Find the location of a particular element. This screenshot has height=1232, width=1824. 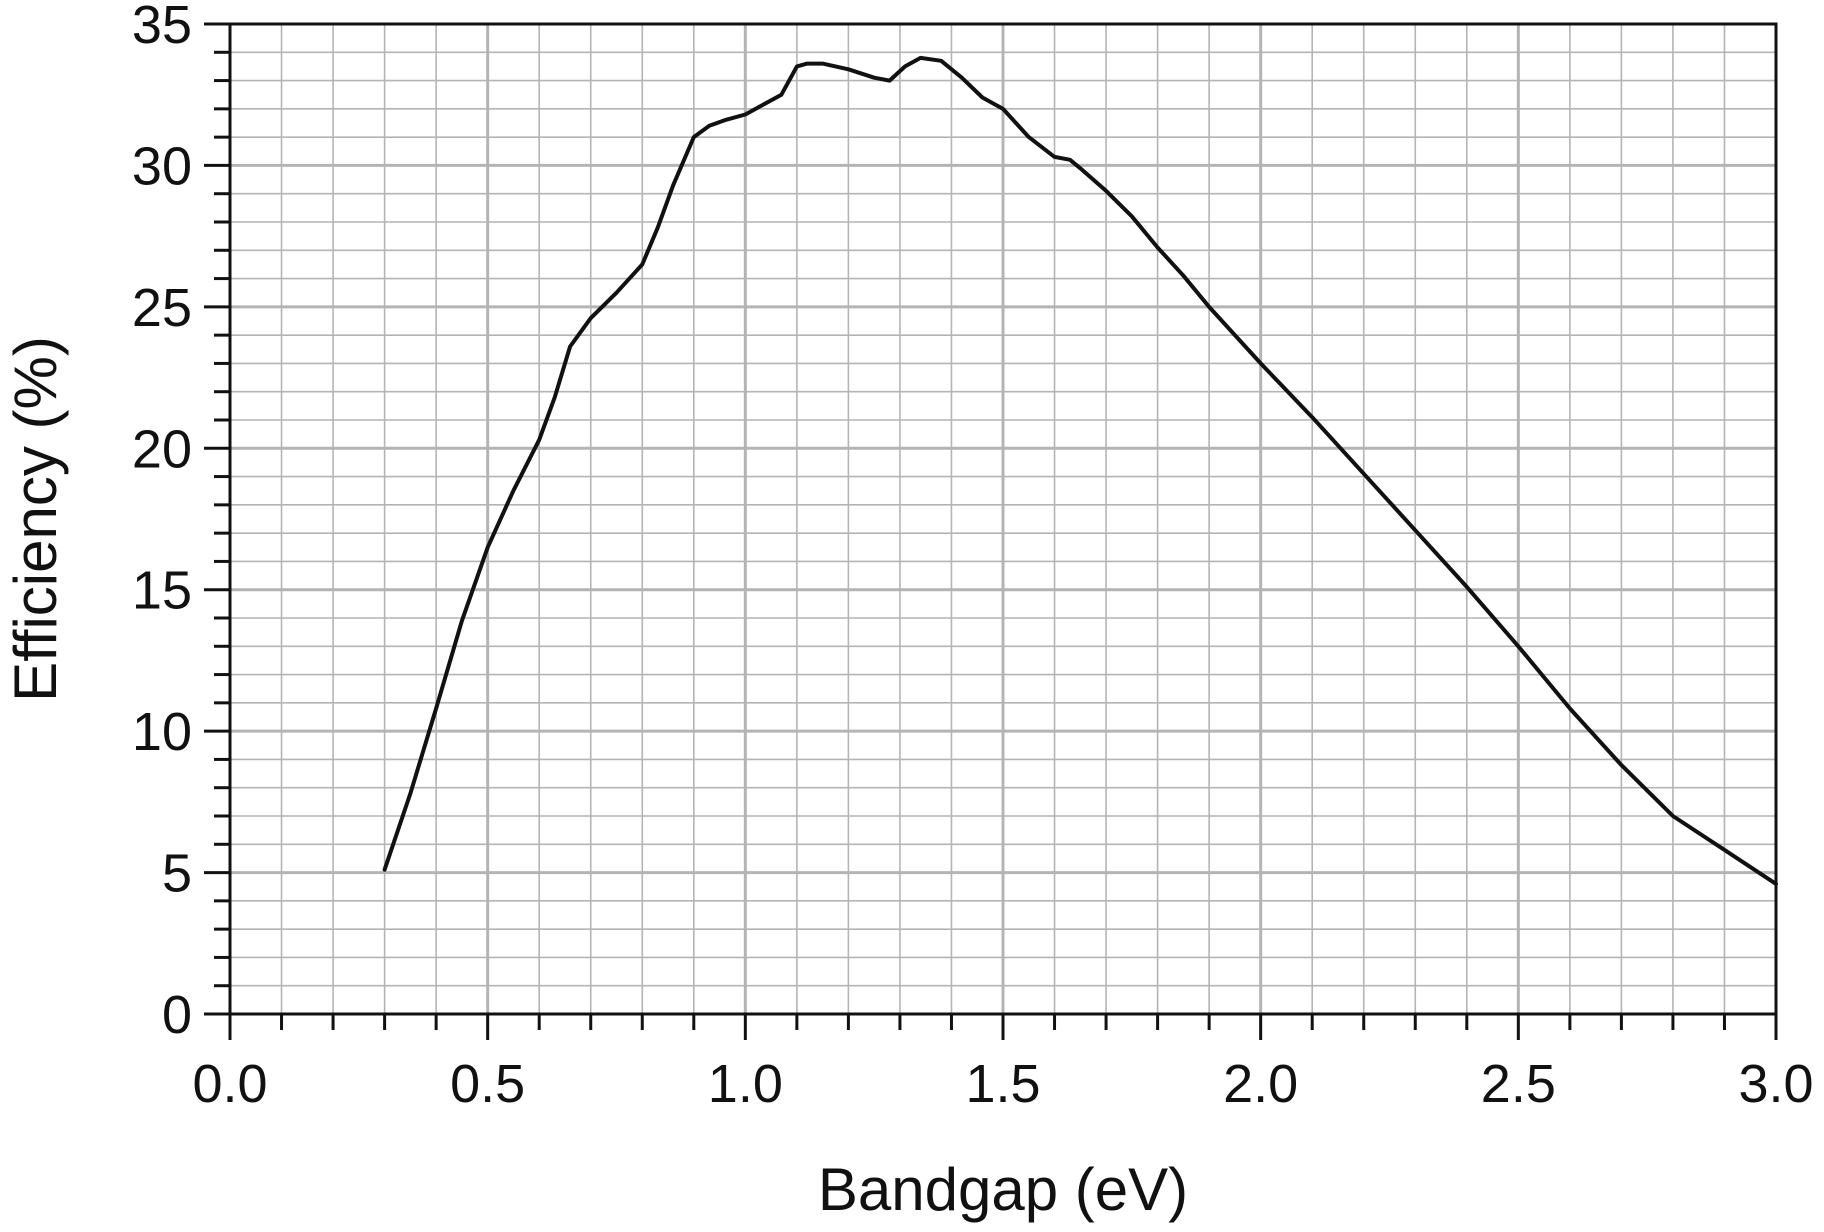

y-tick-label: 20 is located at coordinates (162, 449).